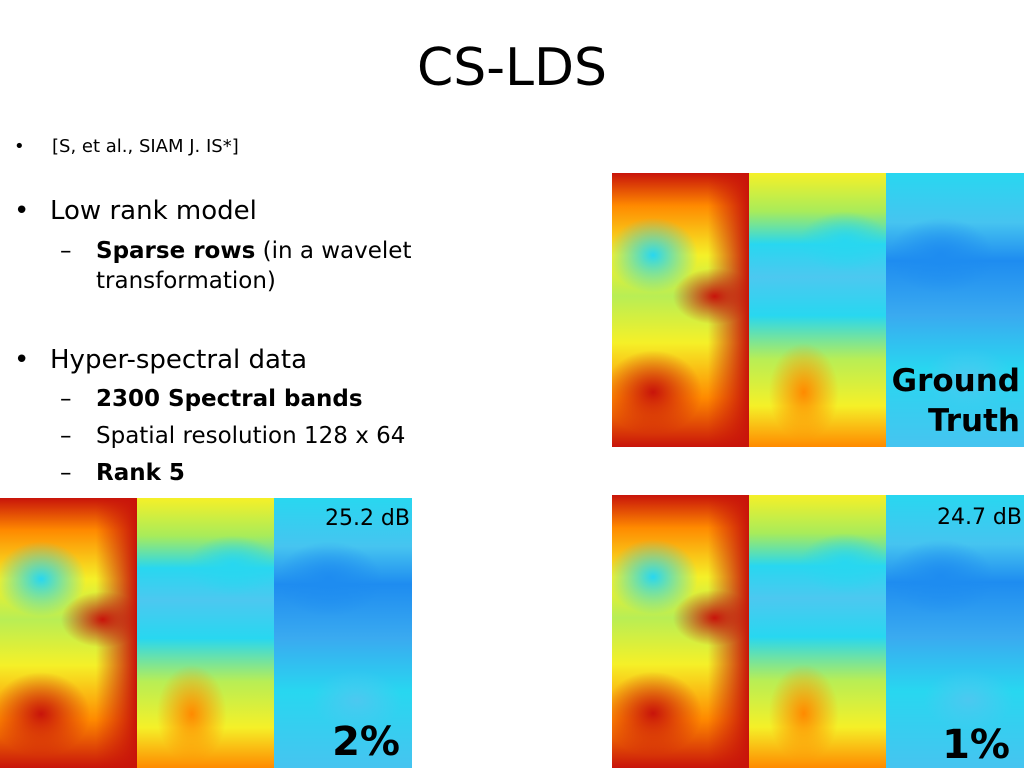  I want to click on sub-bullet-bold: Sparse rows, so click(176, 251).